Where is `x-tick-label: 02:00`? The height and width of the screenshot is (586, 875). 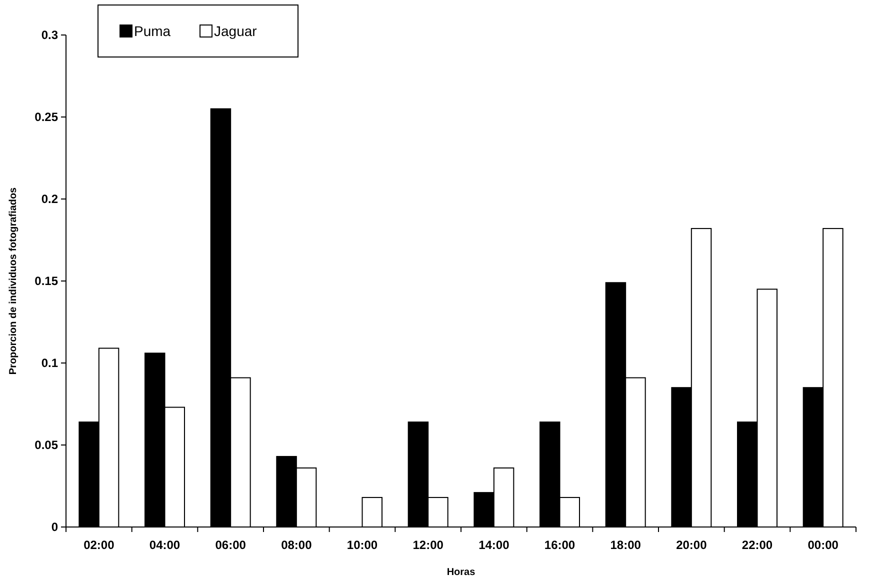 x-tick-label: 02:00 is located at coordinates (99, 545).